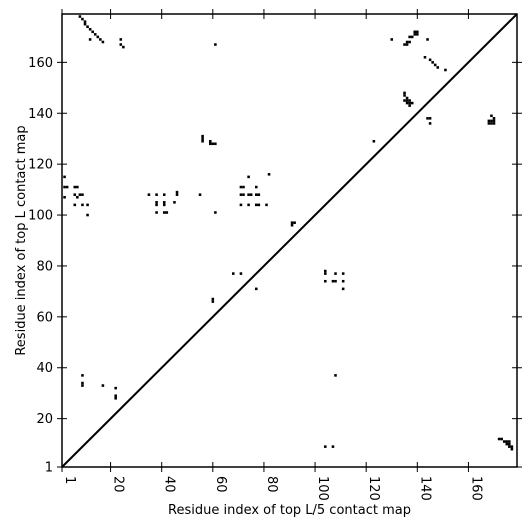 Image resolution: width=531 pixels, height=531 pixels. What do you see at coordinates (69, 480) in the screenshot?
I see `x-tick-label: 1` at bounding box center [69, 480].